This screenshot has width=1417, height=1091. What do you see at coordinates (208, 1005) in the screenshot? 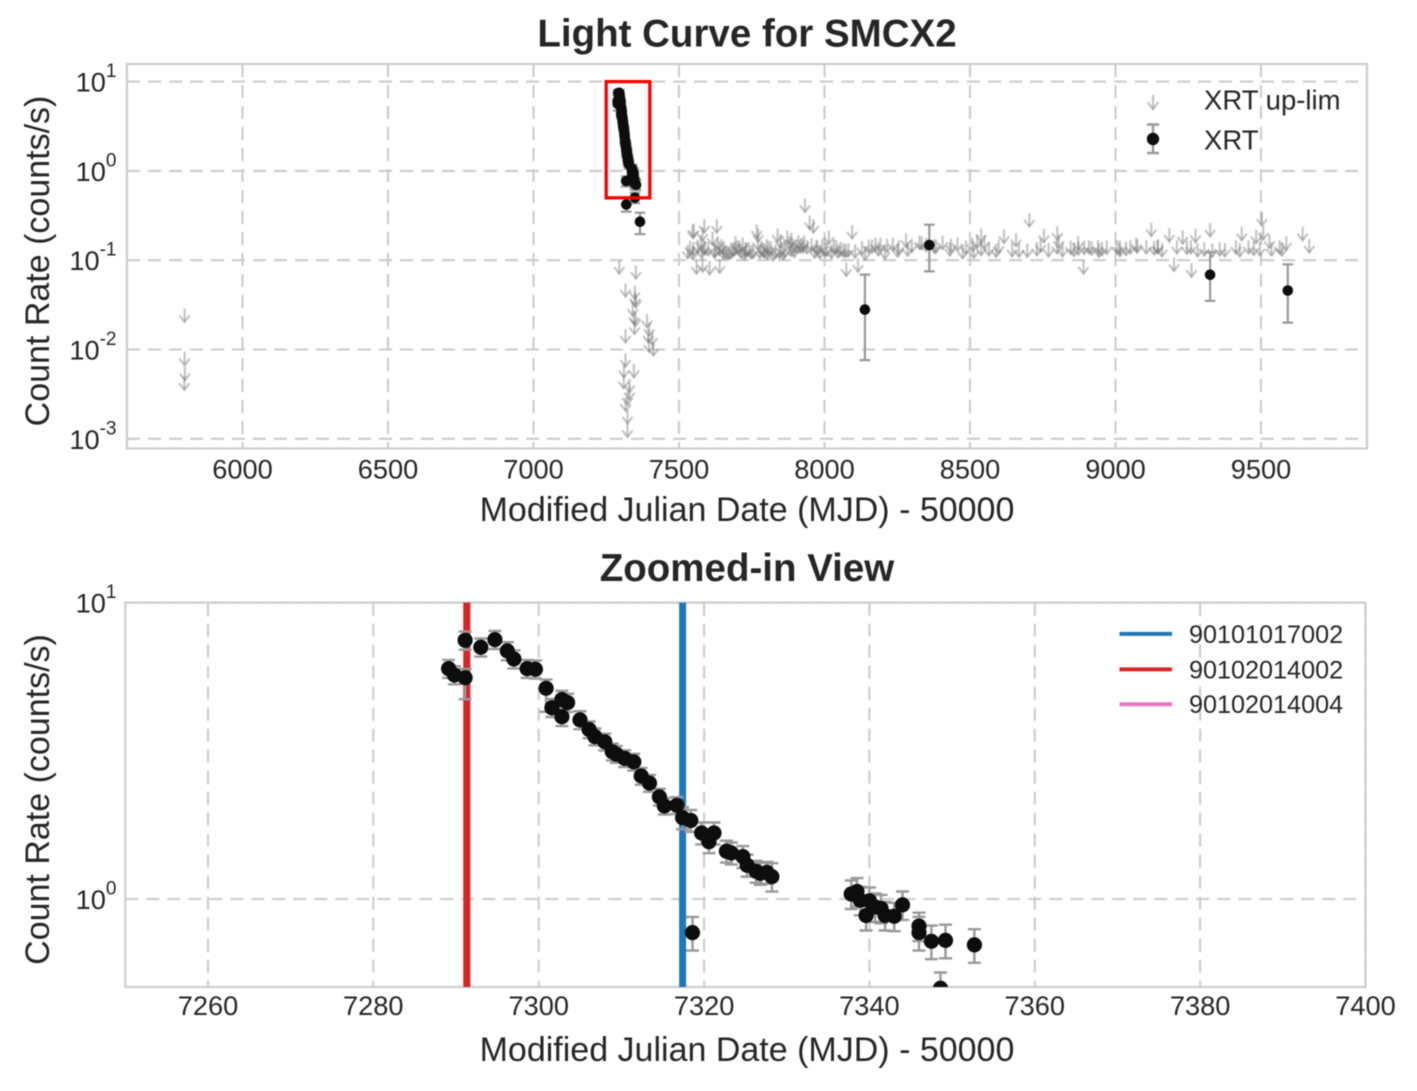
I see `svg-text: 7260` at bounding box center [208, 1005].